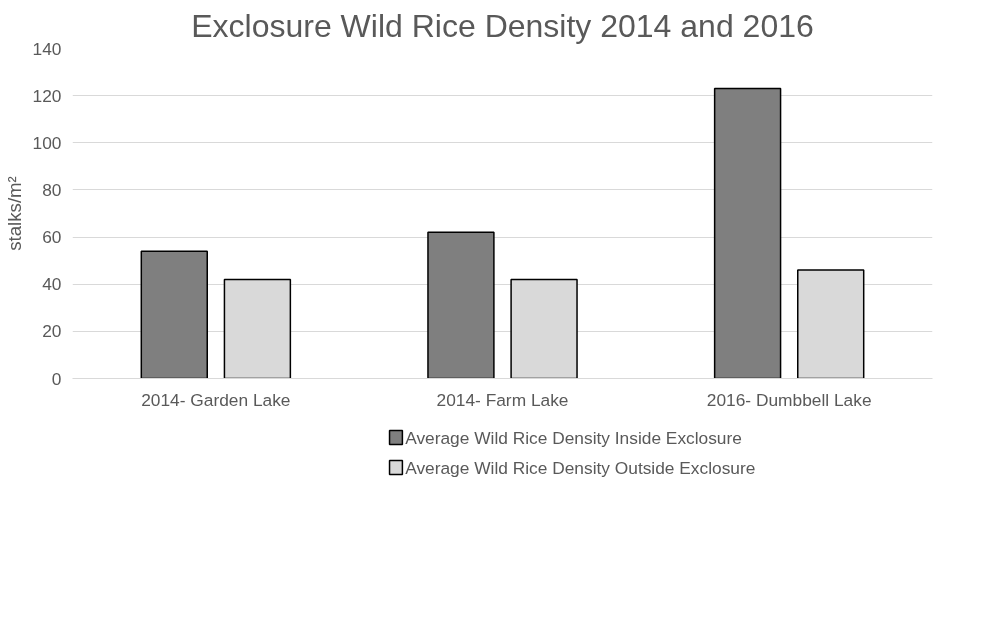 This screenshot has height=619, width=1001. I want to click on legend-label: Average Wild Rice Density Outside Exclosure, so click(580, 467).